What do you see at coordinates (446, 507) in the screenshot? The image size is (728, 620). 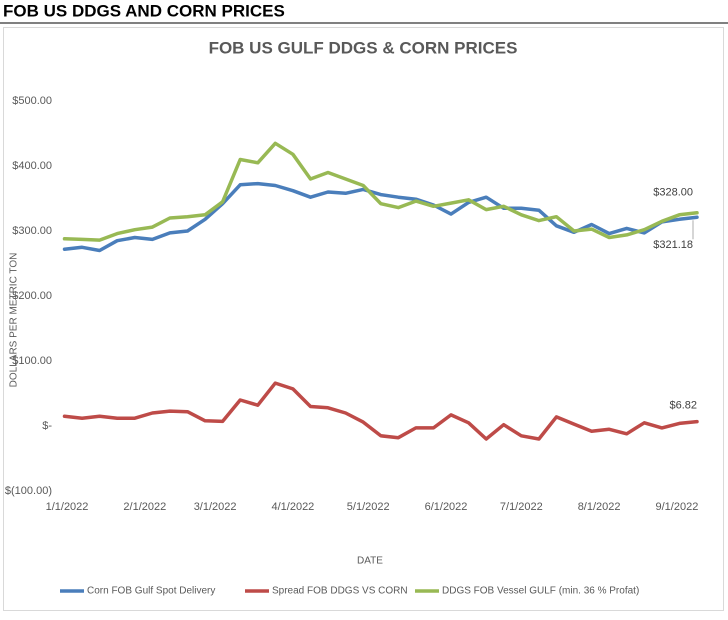 I see `x-tick-label: 6/1/2022` at bounding box center [446, 507].